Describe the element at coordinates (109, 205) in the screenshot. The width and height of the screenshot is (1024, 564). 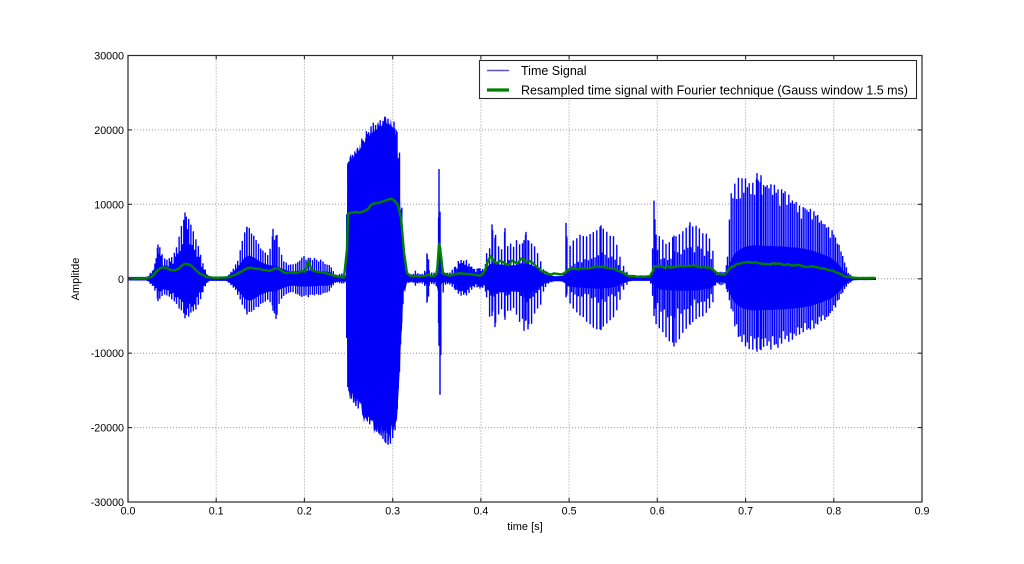
I see `svg-text: 10000` at that location.